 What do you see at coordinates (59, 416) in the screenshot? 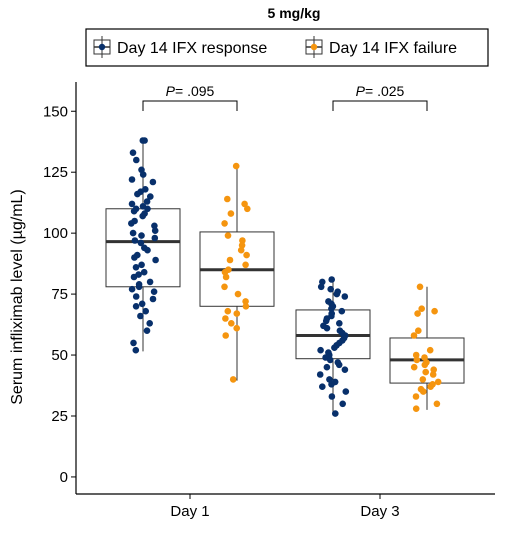
I see `y-tick-label: 25` at bounding box center [59, 416].